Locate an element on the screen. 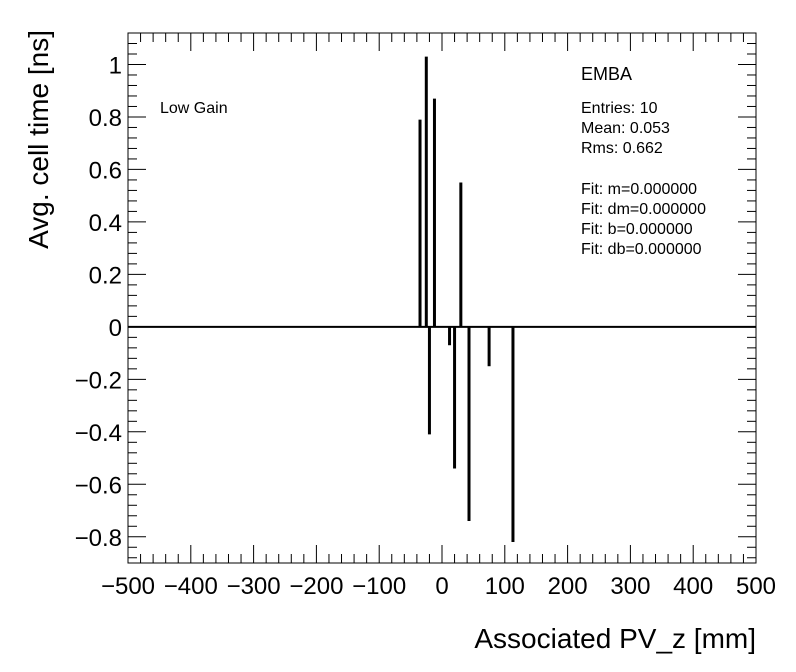 Image resolution: width=796 pixels, height=672 pixels. y-tick-label: 0.2 is located at coordinates (105, 275).